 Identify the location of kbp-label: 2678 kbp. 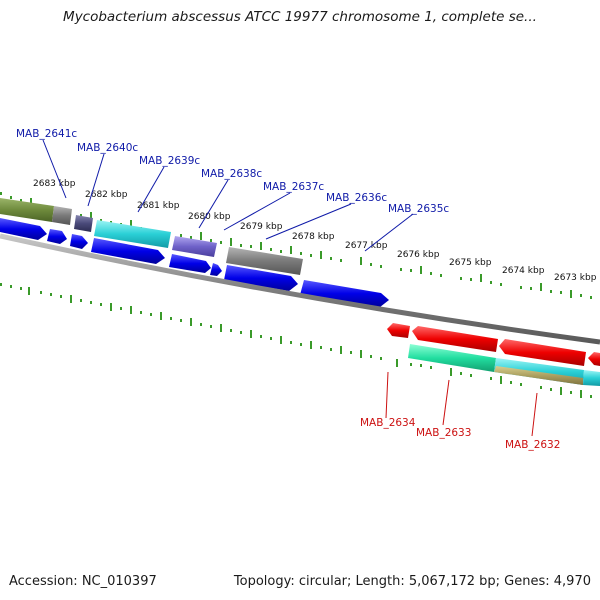
(313, 237).